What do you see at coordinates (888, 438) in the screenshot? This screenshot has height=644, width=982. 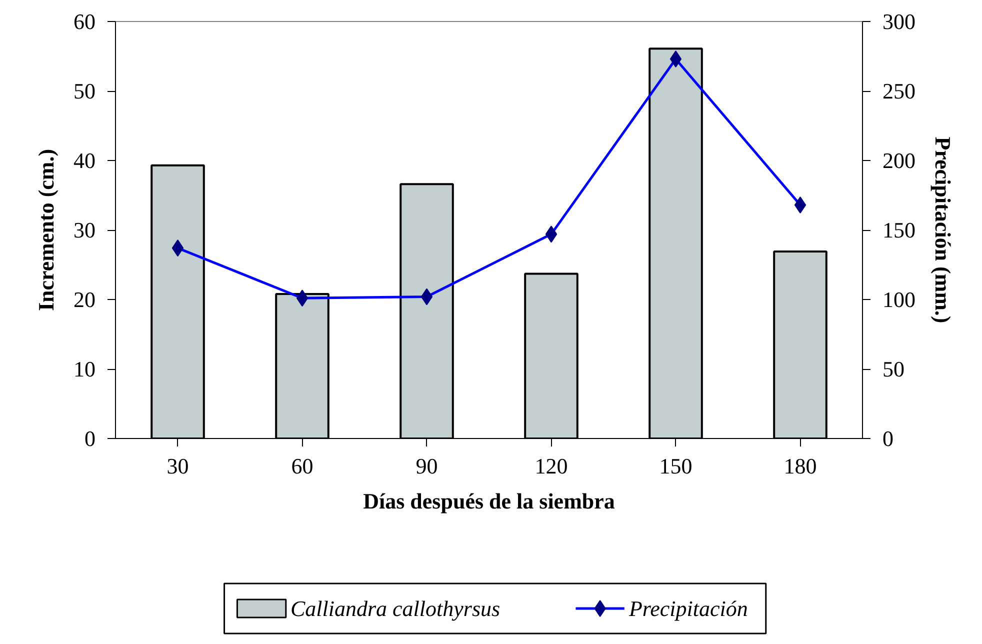 I see `y2-tick-label: 0` at bounding box center [888, 438].